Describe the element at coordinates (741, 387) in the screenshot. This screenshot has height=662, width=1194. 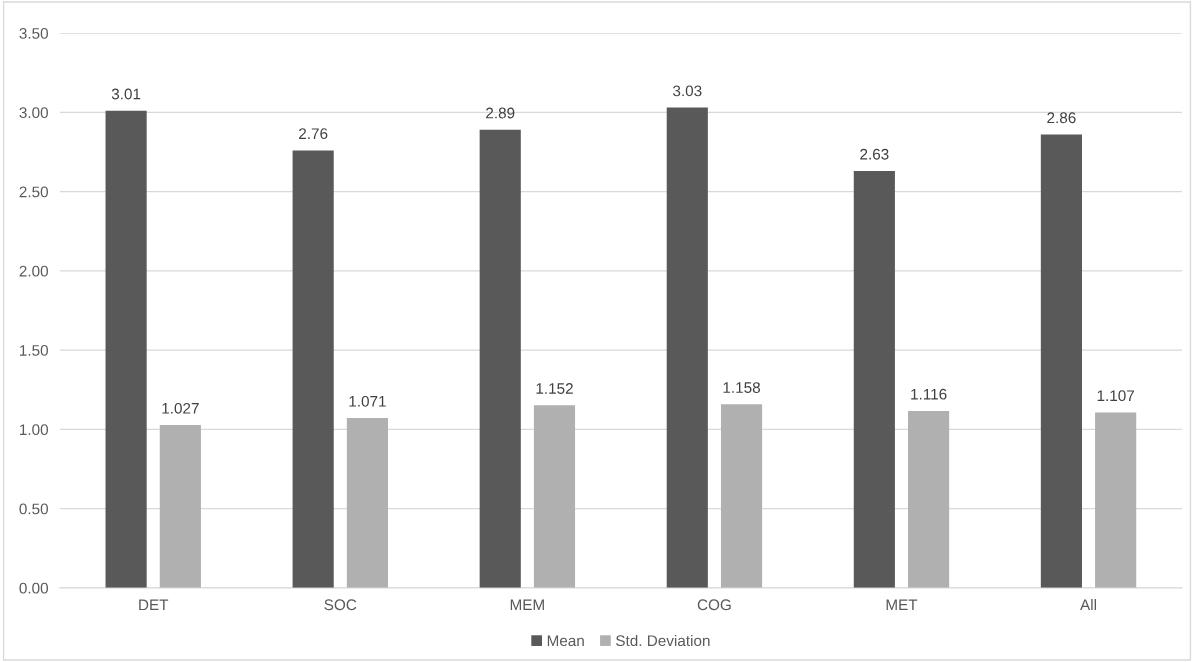
I see `data-label: 1.158` at that location.